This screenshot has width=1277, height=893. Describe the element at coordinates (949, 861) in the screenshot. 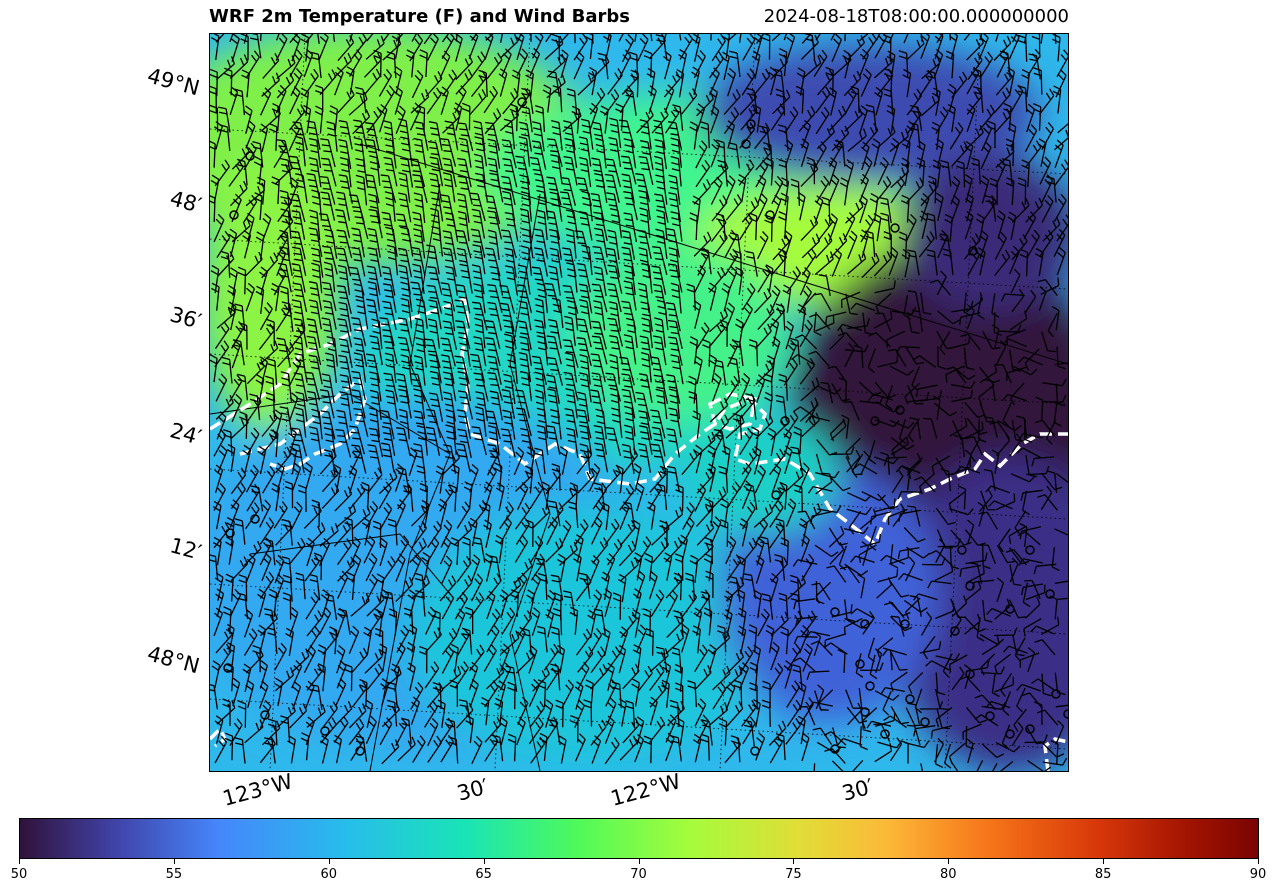

I see `colorbar-tick-mark` at that location.